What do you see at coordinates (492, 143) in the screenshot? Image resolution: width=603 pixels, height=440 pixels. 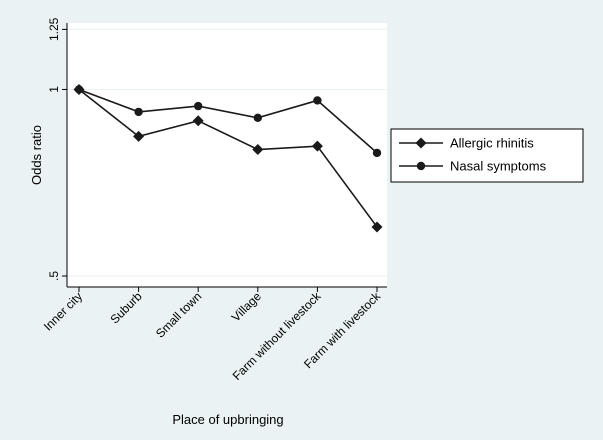 I see `legend-label: Allergic rhinitis` at bounding box center [492, 143].